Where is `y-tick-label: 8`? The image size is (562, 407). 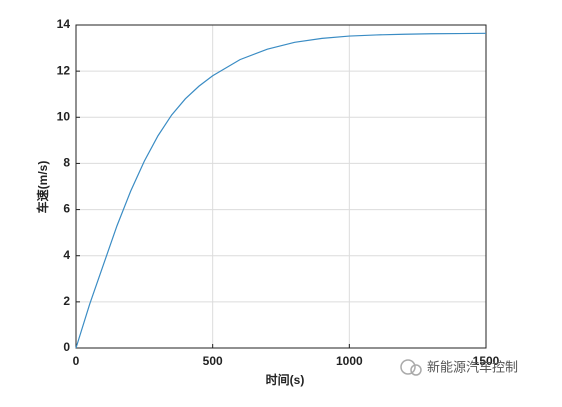 y-tick-label: 8 is located at coordinates (66, 163).